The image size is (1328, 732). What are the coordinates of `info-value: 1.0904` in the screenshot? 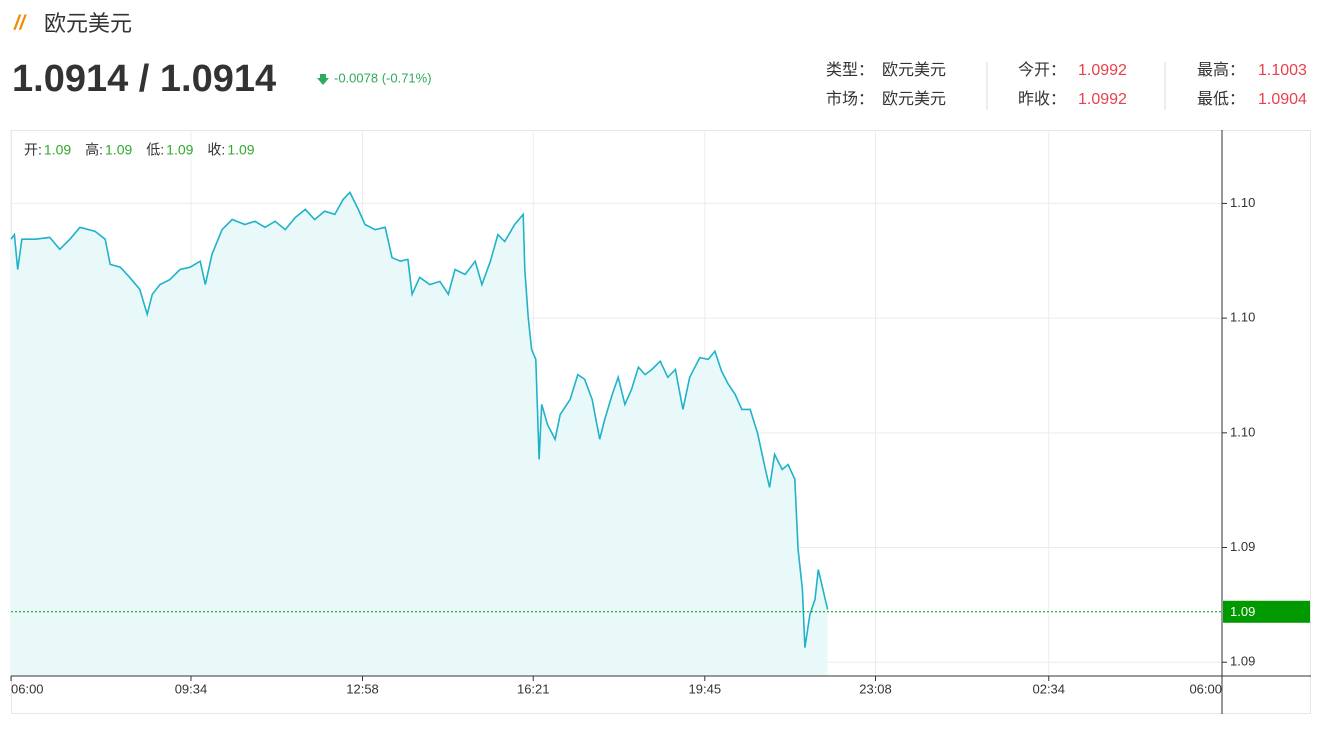 It's located at (1282, 99).